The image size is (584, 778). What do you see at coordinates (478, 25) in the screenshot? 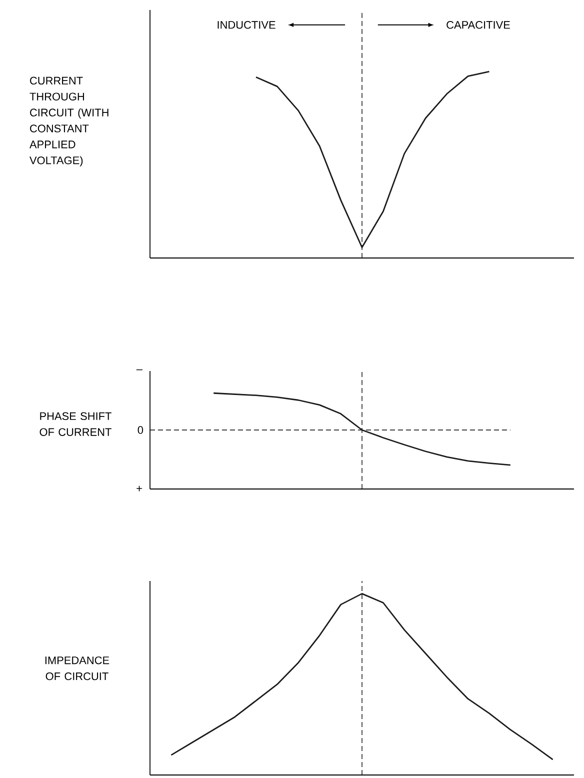
I see `text: CAPACITIVE` at bounding box center [478, 25].